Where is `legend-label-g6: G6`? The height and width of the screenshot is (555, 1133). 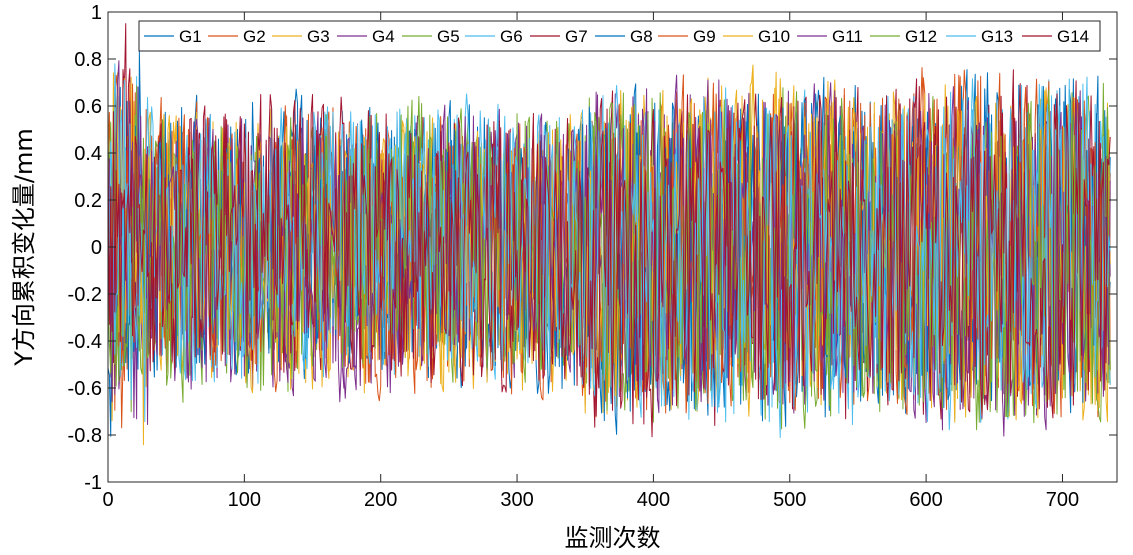
legend-label-g6: G6 is located at coordinates (511, 36).